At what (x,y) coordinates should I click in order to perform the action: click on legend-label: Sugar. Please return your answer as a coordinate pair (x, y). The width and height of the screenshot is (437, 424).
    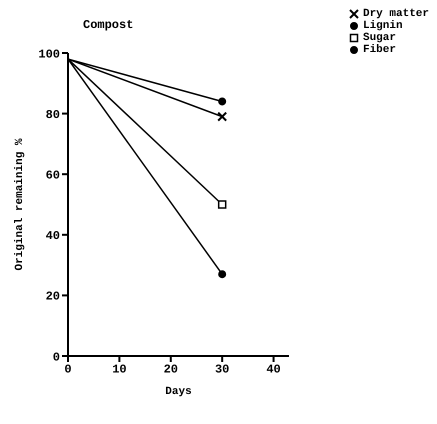
    Looking at the image, I should click on (379, 38).